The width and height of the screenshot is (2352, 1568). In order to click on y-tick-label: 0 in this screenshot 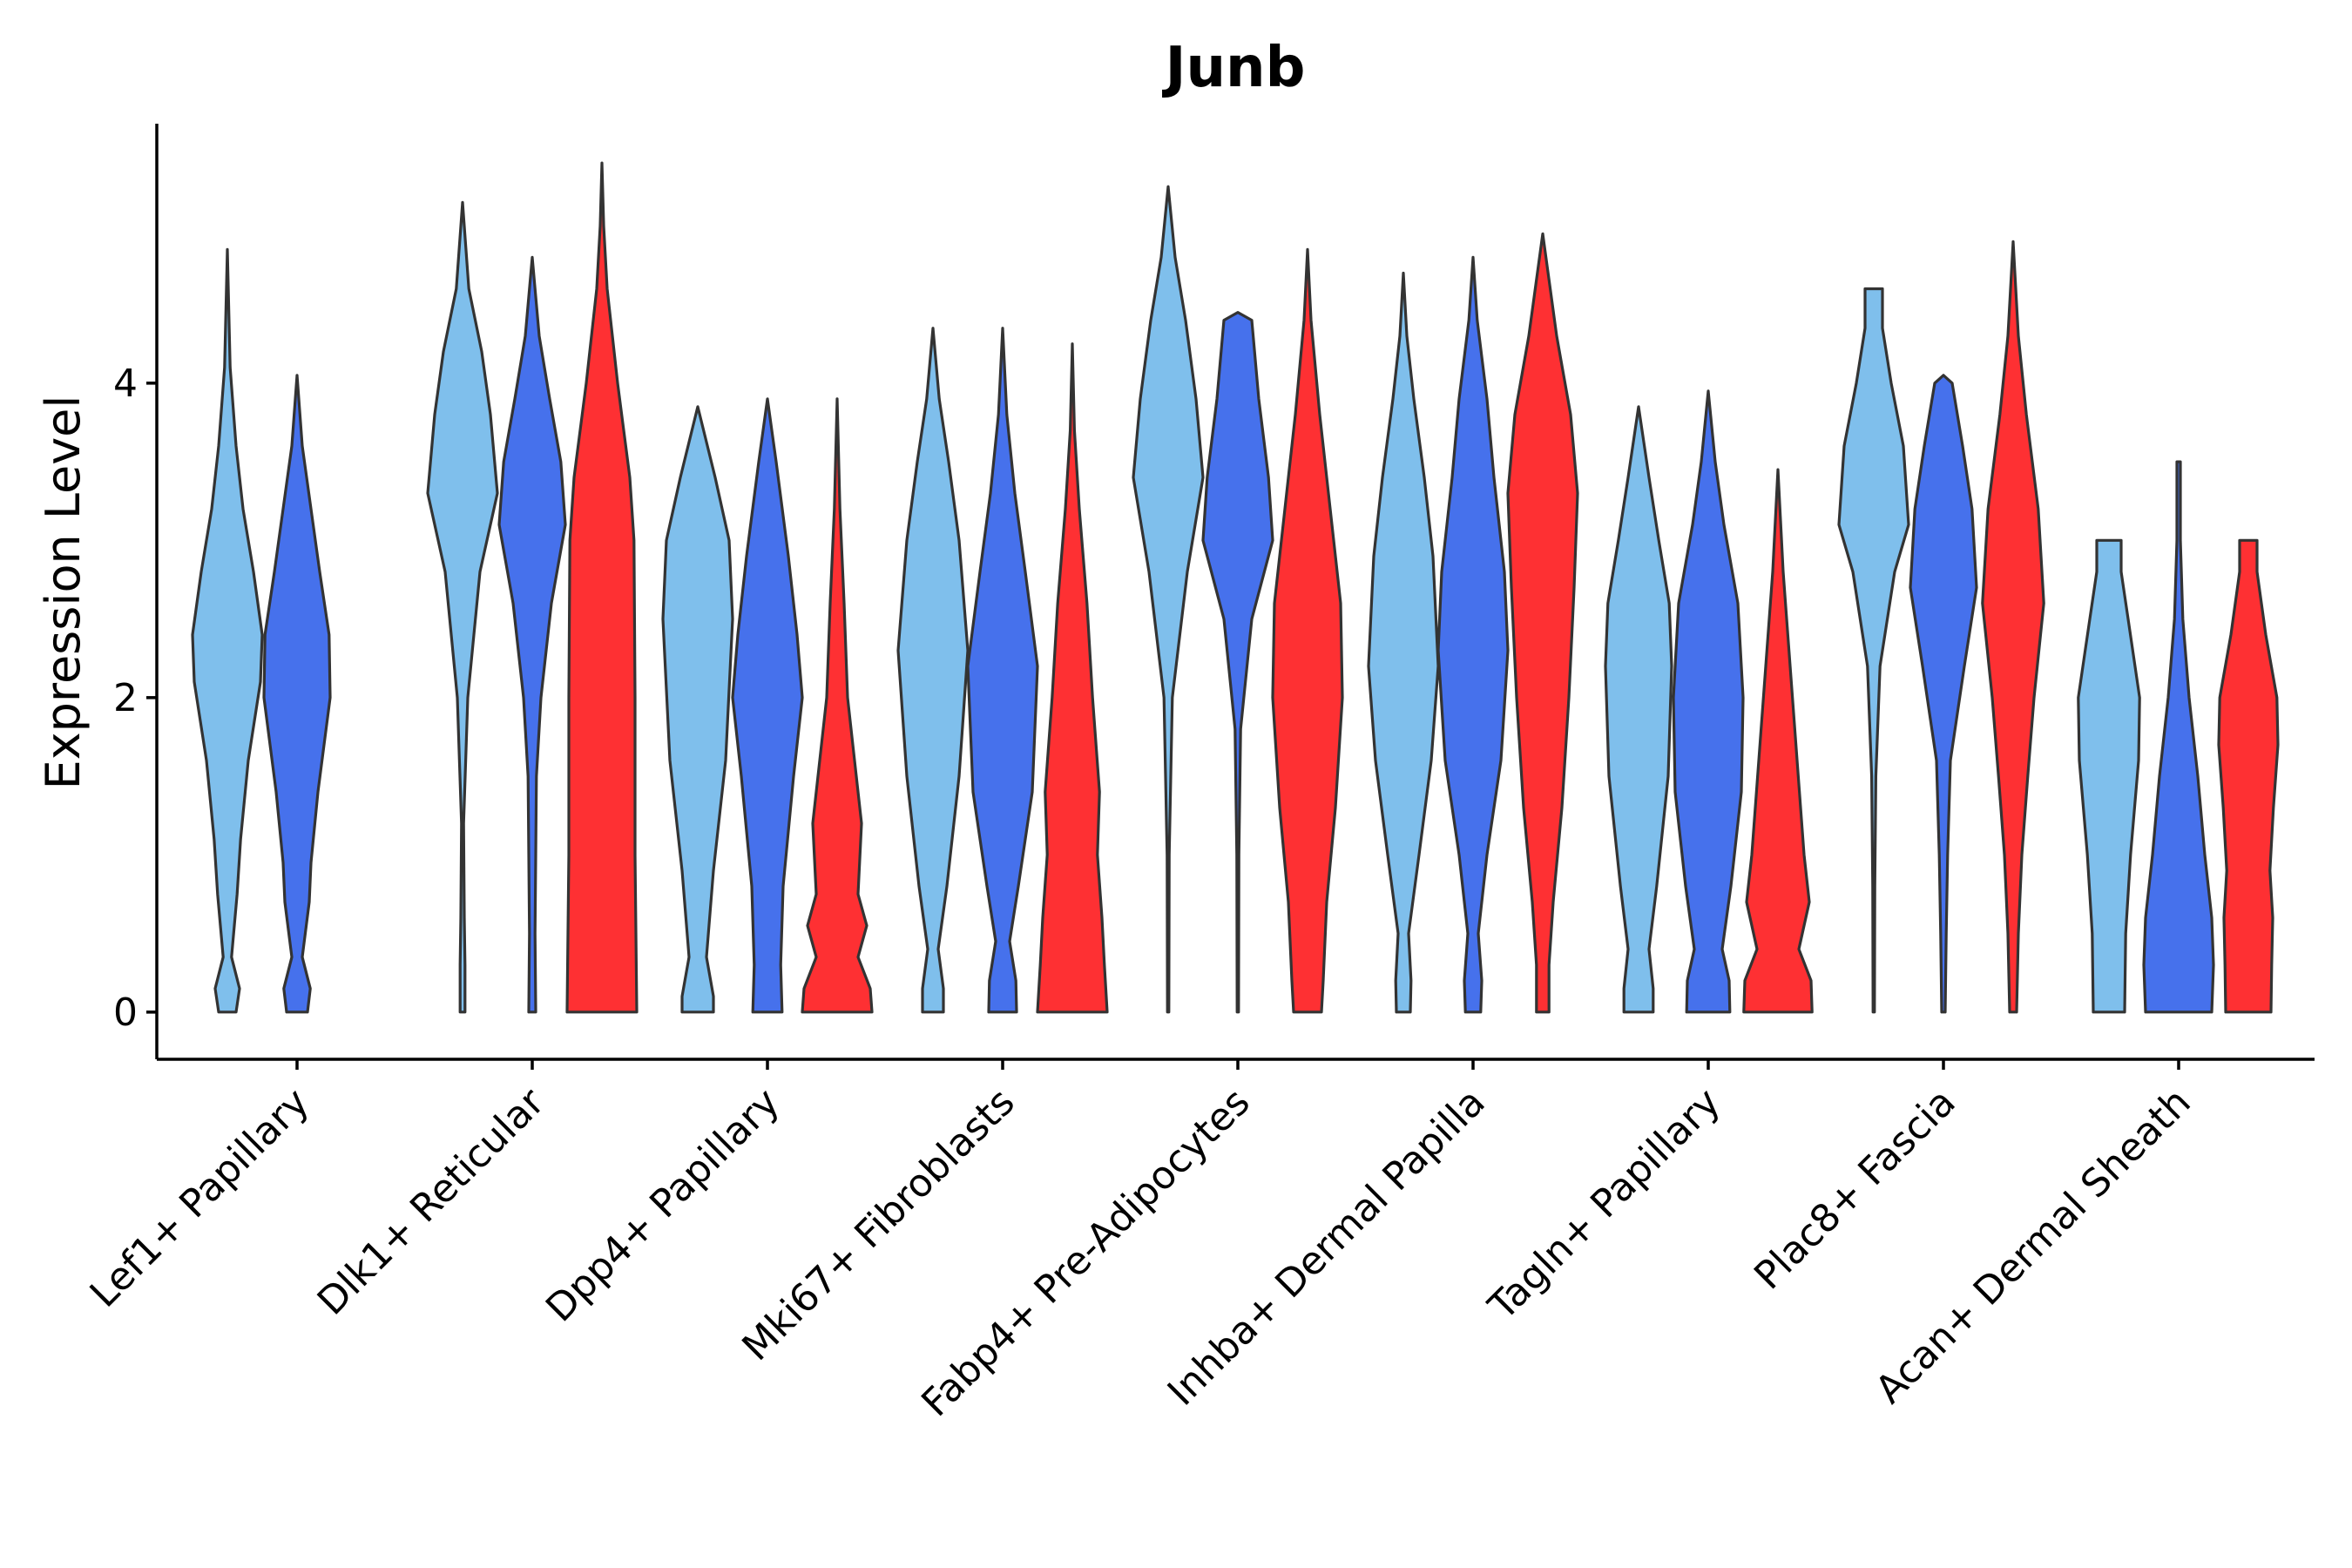, I will do `click(125, 1013)`.